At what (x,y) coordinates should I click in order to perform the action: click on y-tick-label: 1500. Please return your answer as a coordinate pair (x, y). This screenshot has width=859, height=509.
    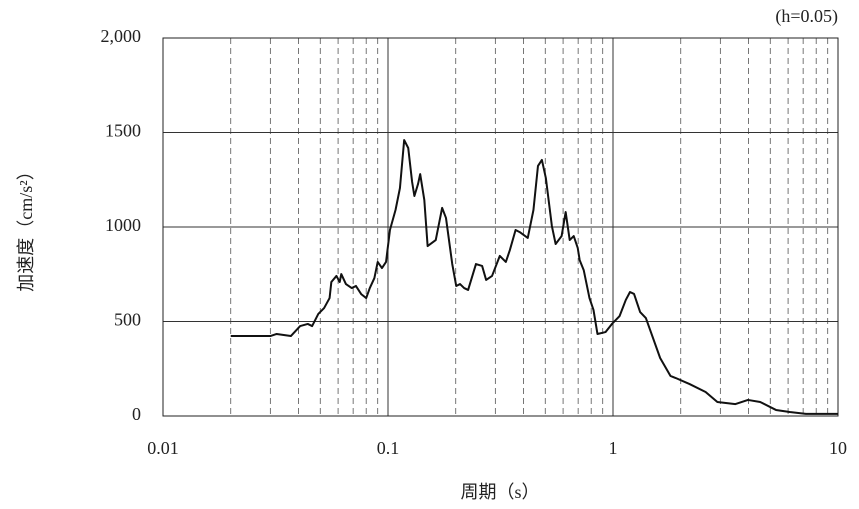
    Looking at the image, I should click on (123, 131).